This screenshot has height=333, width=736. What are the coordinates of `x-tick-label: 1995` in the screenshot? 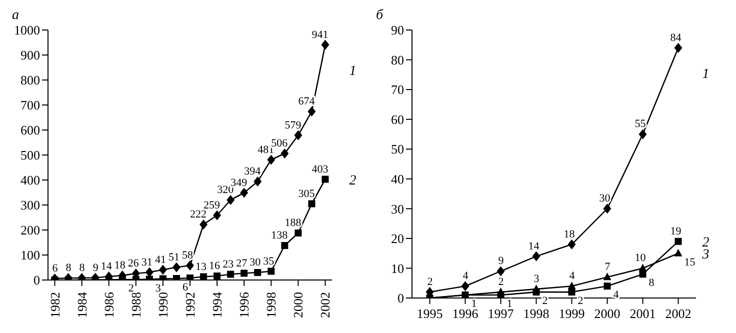 It's located at (429, 313).